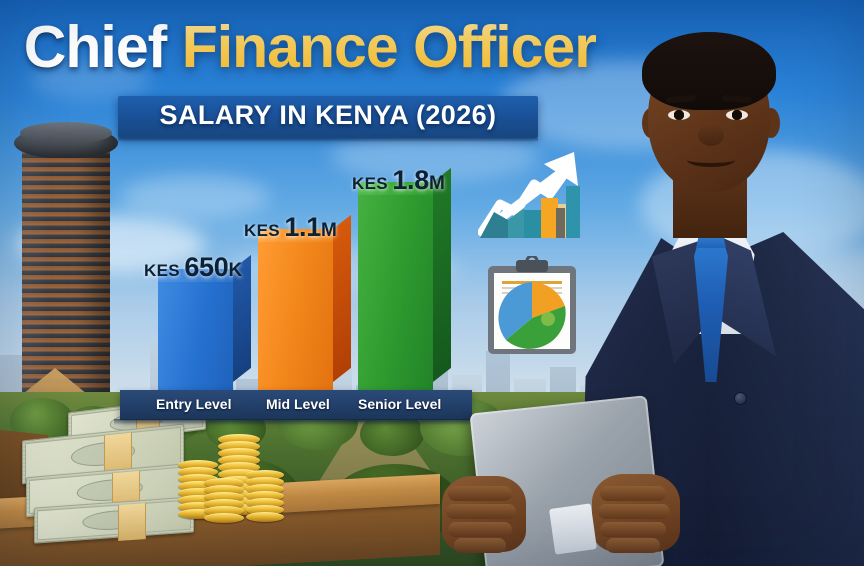  What do you see at coordinates (636, 513) in the screenshot?
I see `hand-right` at bounding box center [636, 513].